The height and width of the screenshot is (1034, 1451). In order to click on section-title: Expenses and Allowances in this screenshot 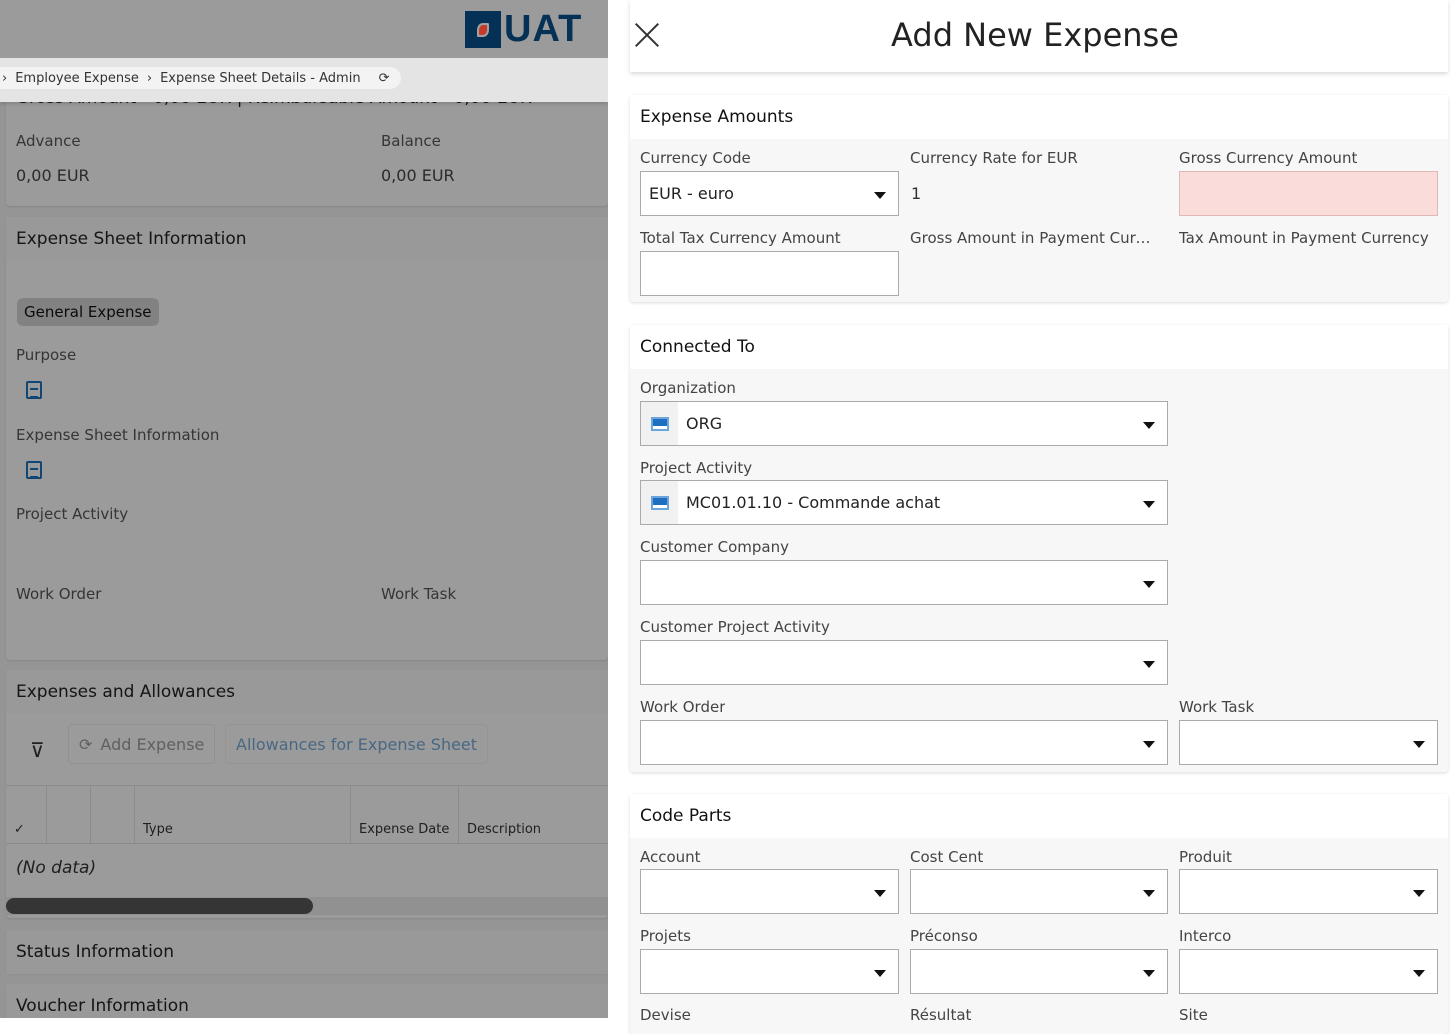, I will do `click(307, 692)`.